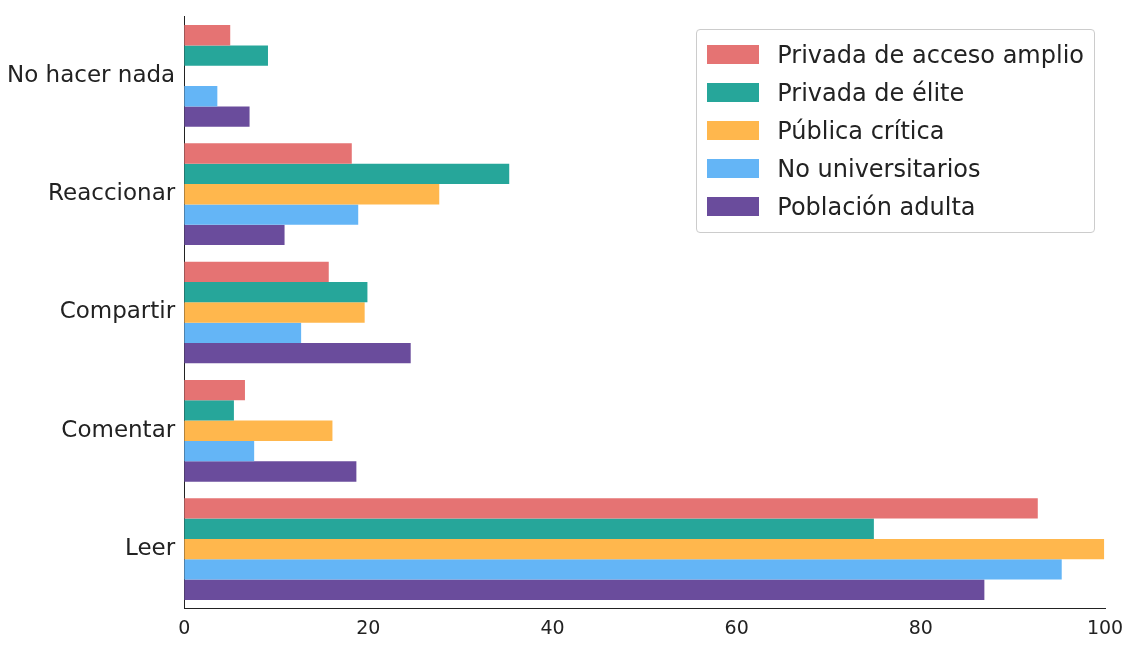 The height and width of the screenshot is (651, 1133). Describe the element at coordinates (861, 130) in the screenshot. I see `legend-label: Pública crítica` at that location.